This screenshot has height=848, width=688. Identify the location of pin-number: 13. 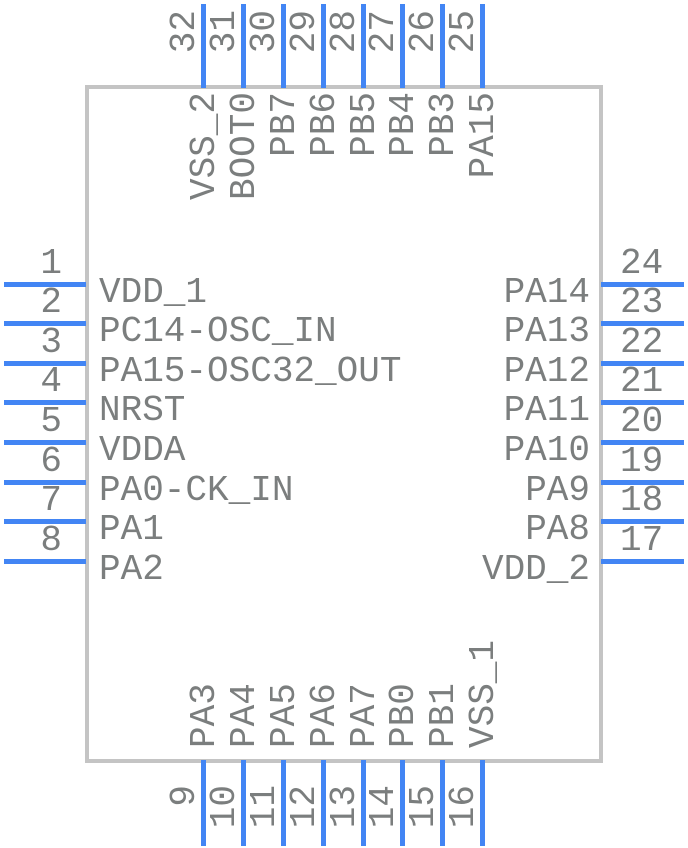
(344, 807).